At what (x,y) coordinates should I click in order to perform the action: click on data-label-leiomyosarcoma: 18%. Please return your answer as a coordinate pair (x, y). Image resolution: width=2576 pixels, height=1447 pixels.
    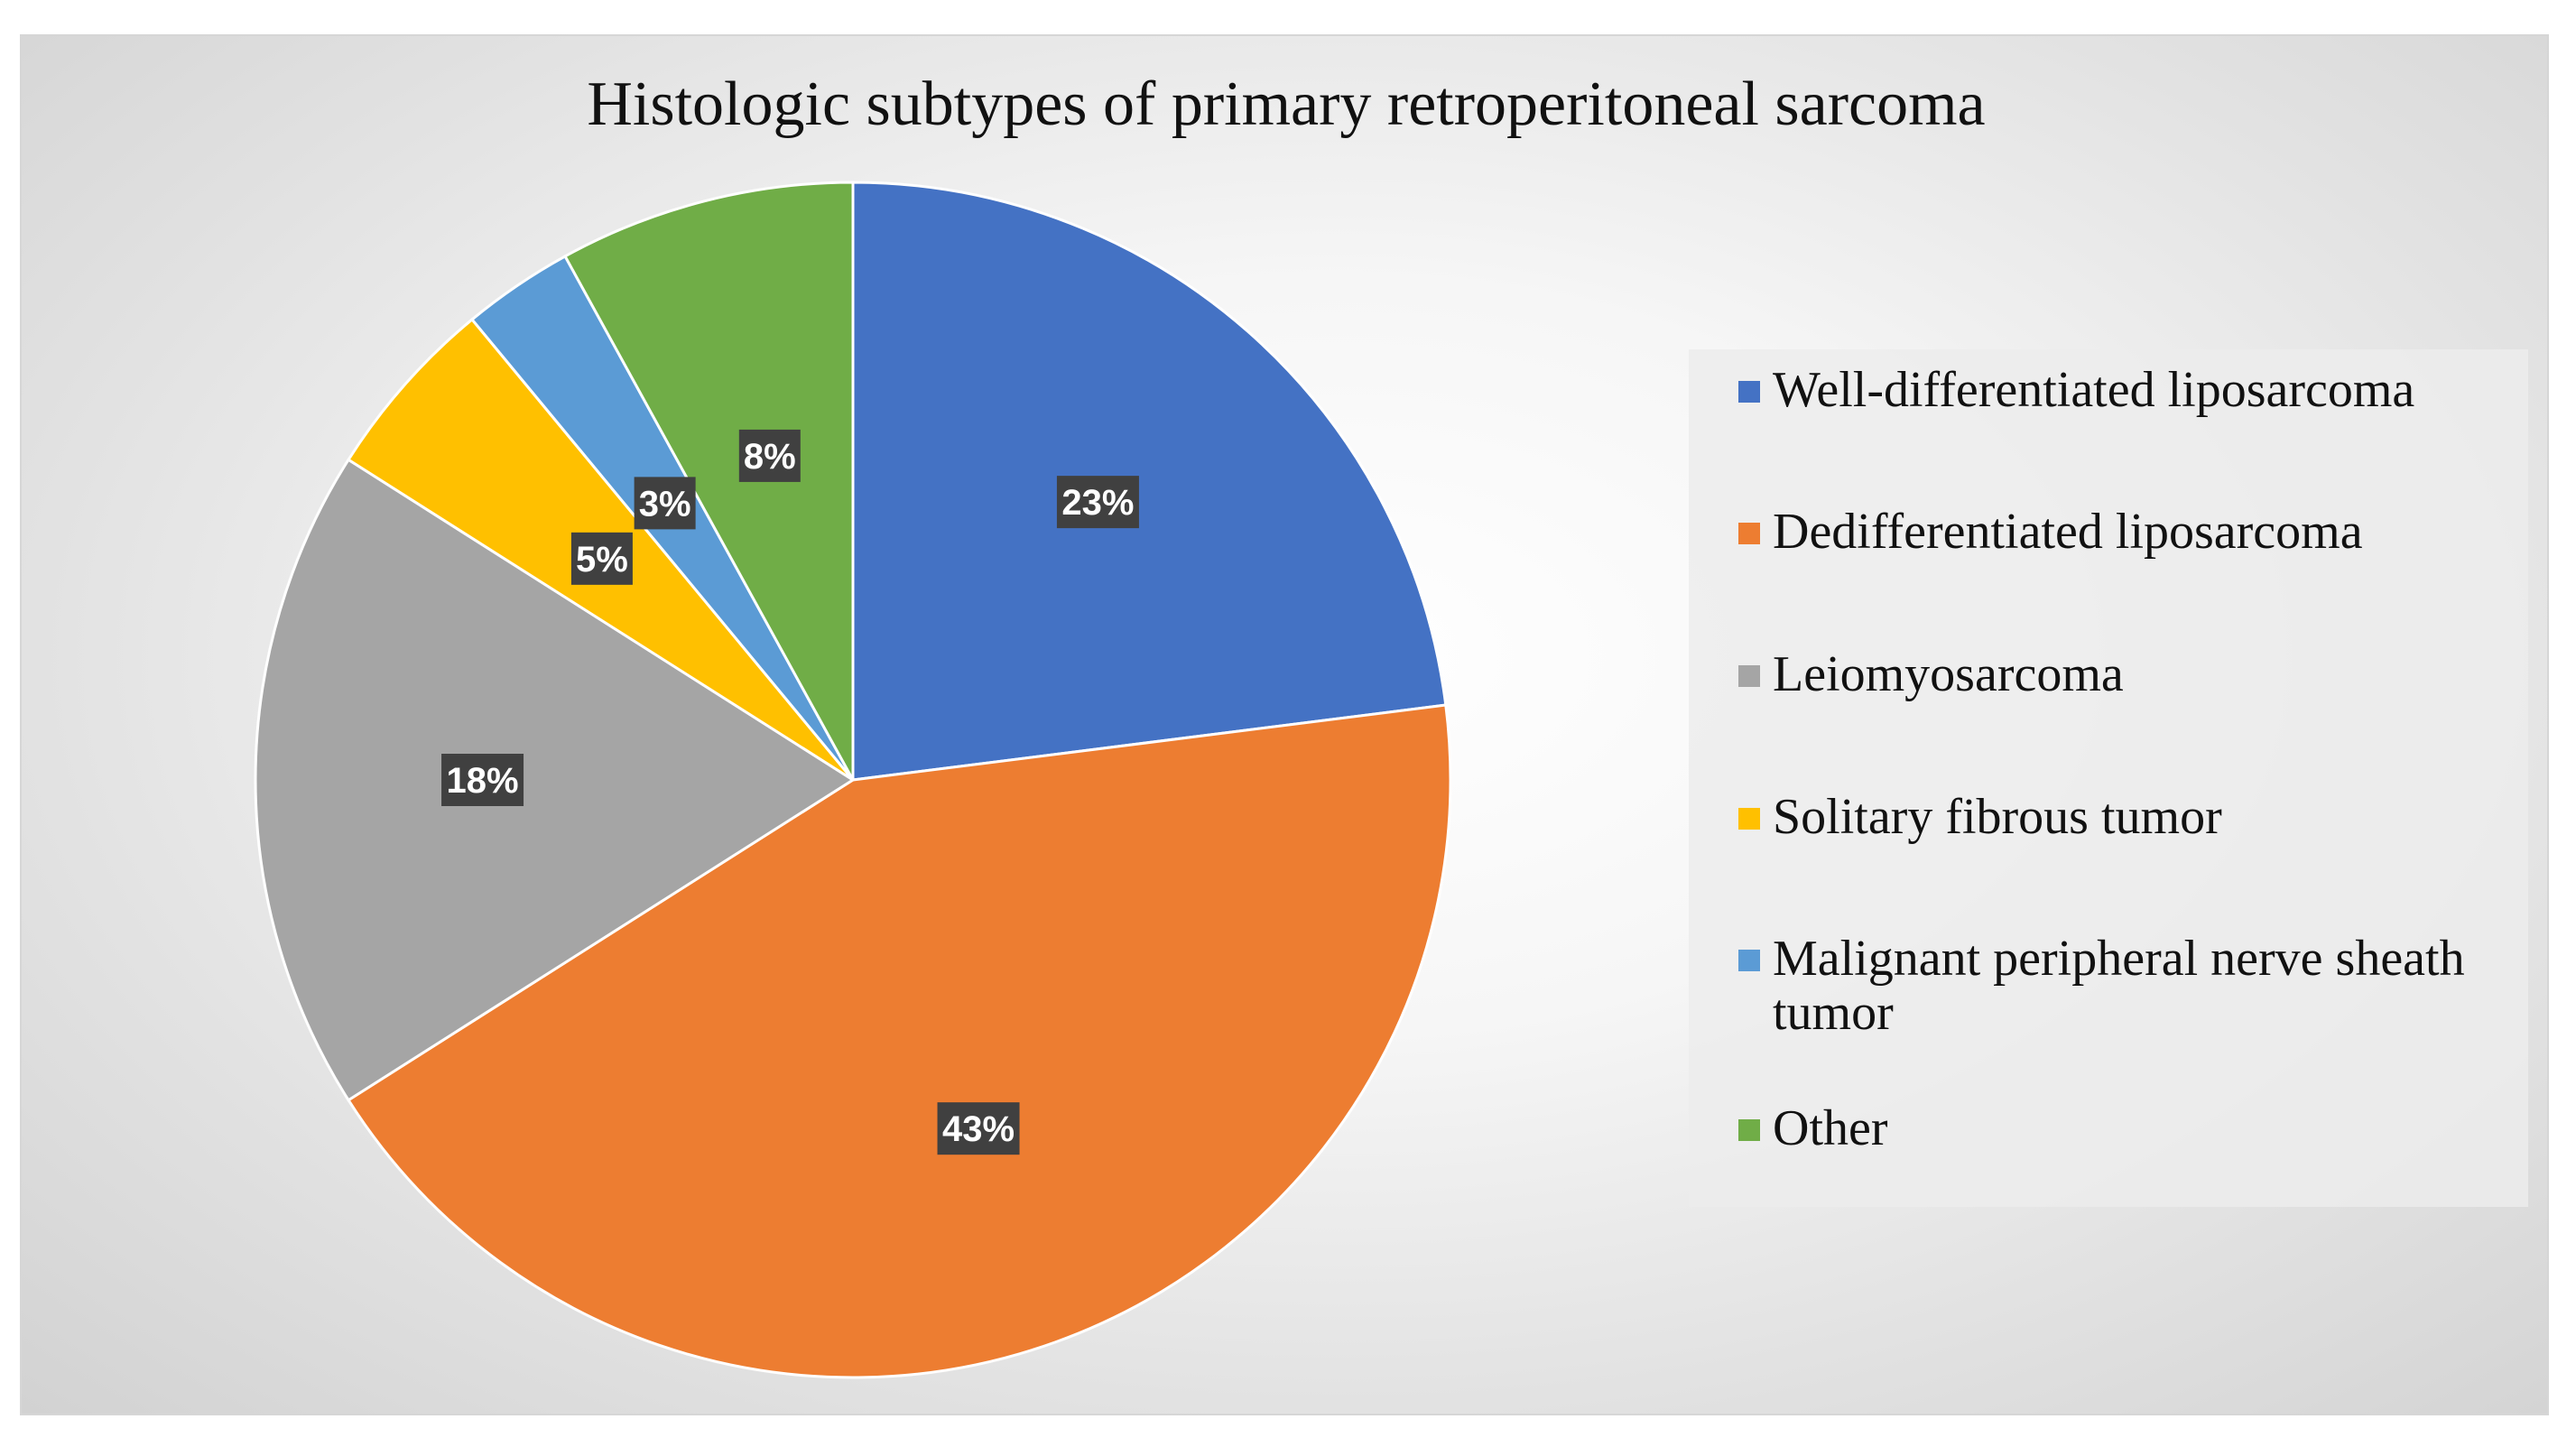
    Looking at the image, I should click on (482, 780).